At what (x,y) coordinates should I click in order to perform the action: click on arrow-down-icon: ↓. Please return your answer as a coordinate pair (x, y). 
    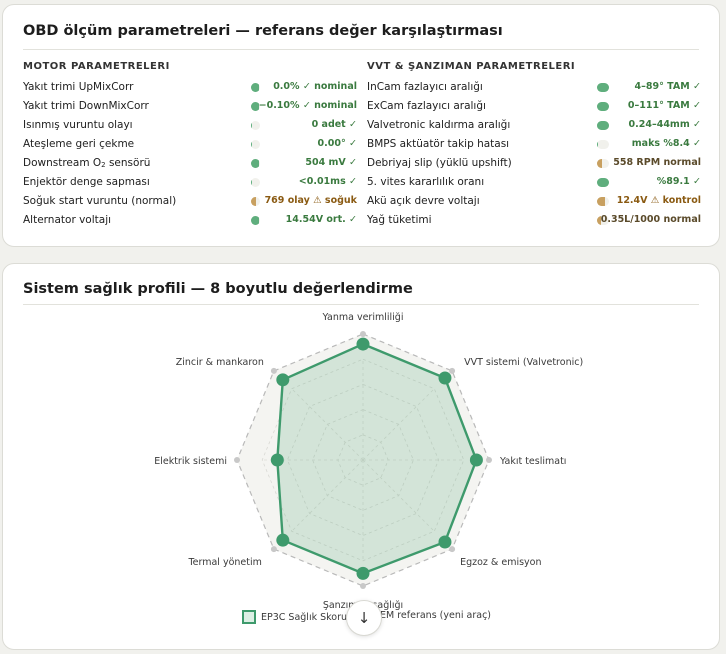
    Looking at the image, I should click on (364, 618).